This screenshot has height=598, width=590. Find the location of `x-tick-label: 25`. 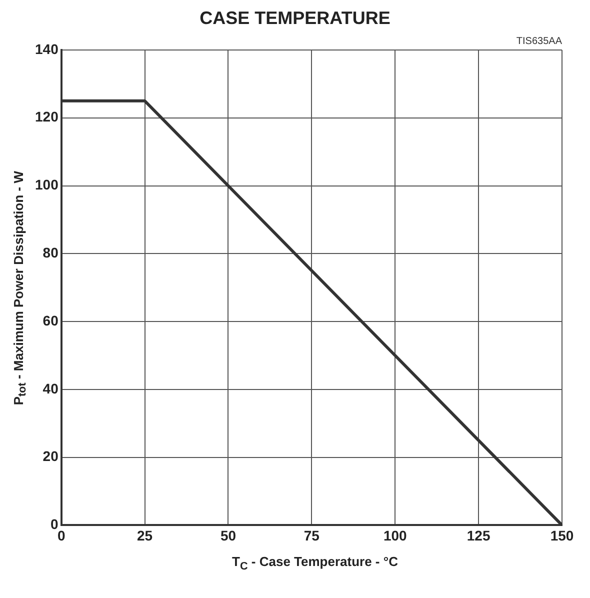

x-tick-label: 25 is located at coordinates (145, 535).